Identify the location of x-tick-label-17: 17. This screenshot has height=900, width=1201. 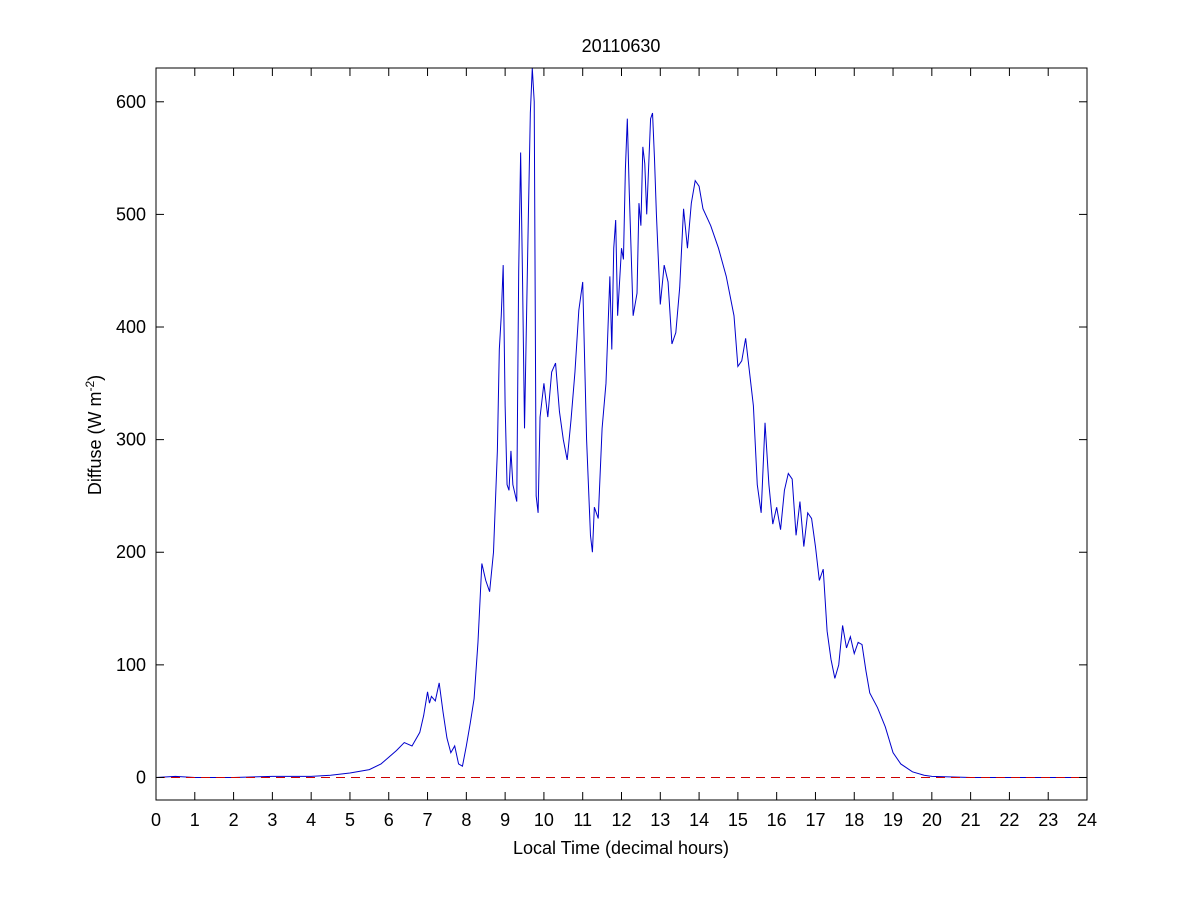
(815, 820).